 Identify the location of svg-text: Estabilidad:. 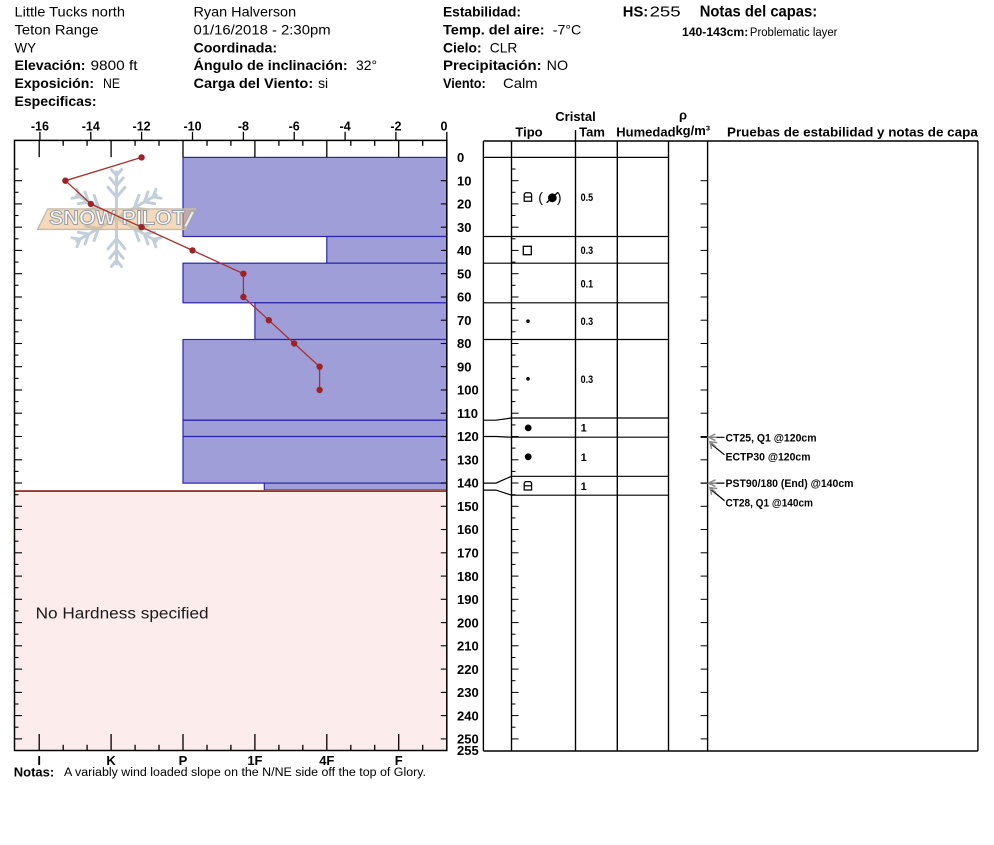
(482, 12).